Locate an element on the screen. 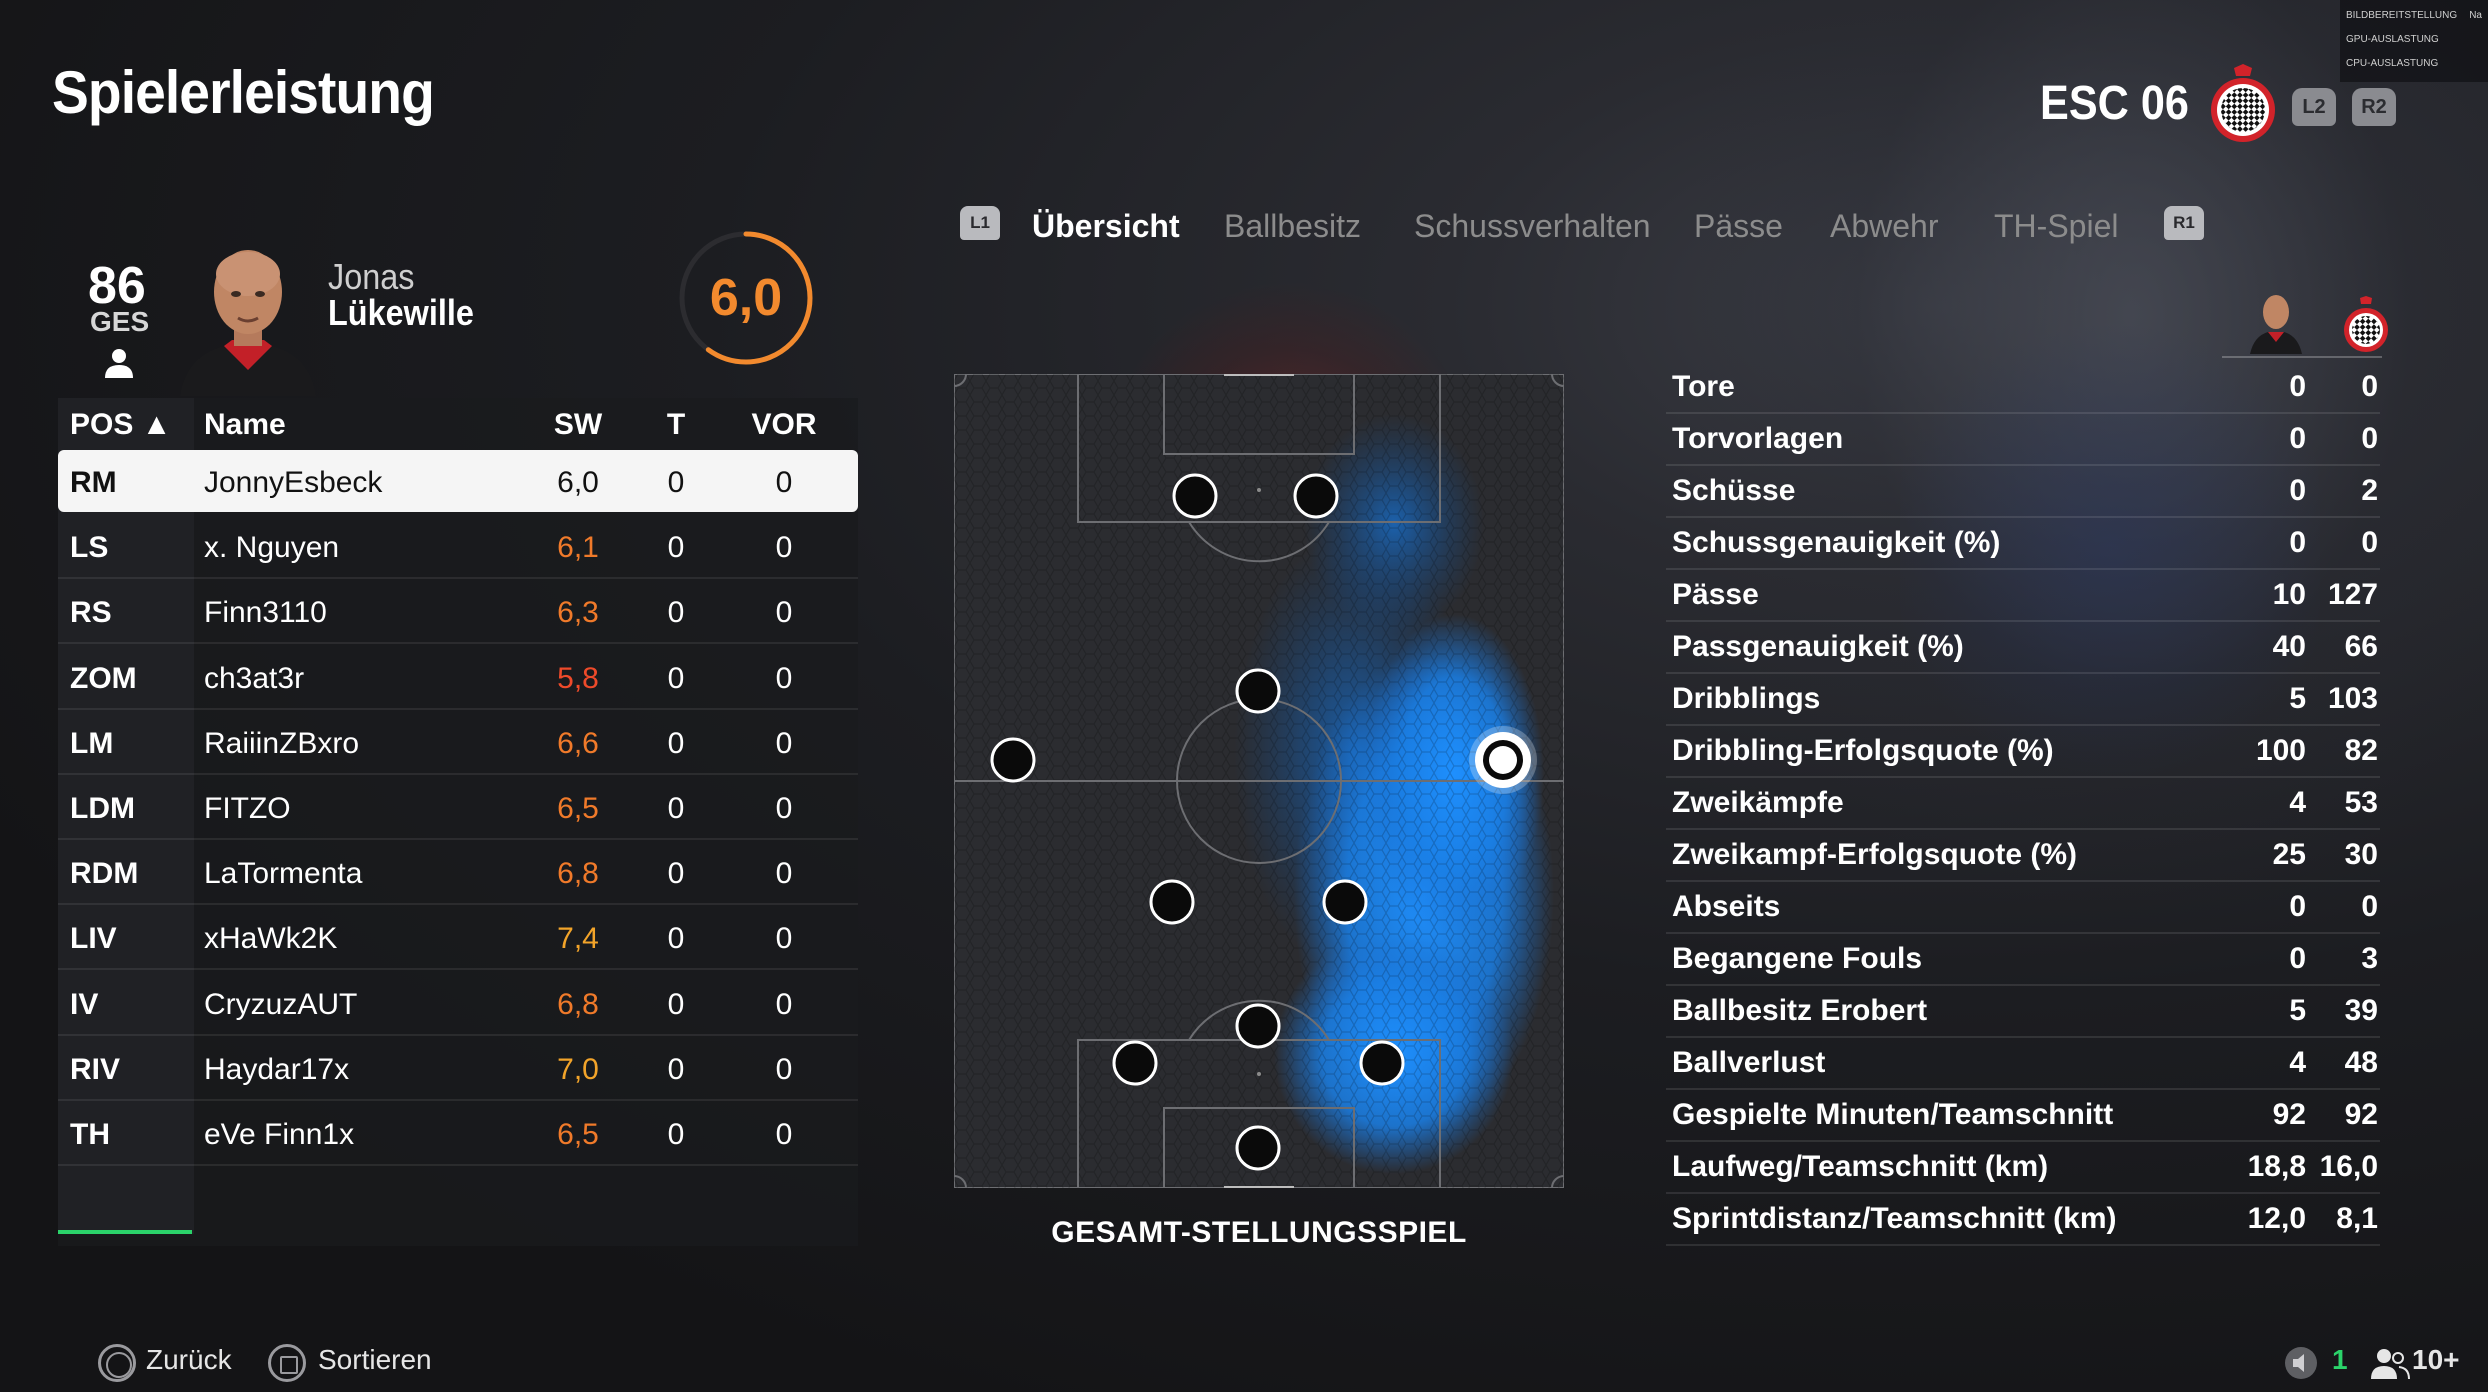 Image resolution: width=2488 pixels, height=1392 pixels. cell-pos: RIV is located at coordinates (95, 1069).